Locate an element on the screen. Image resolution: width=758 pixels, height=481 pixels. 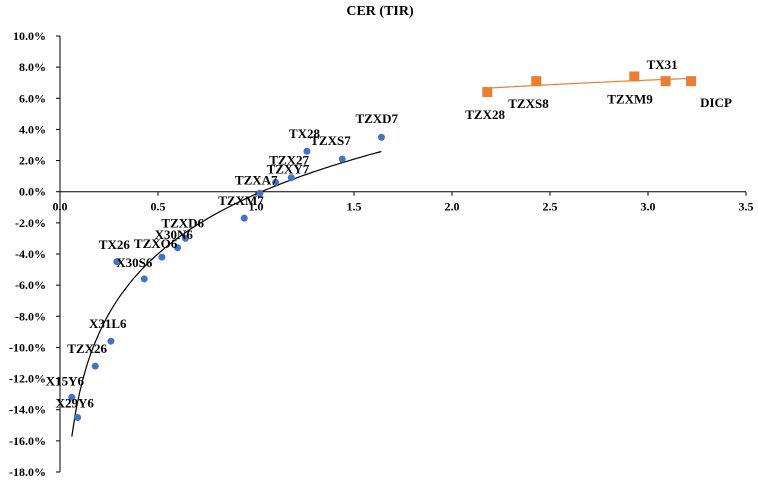
y-tick-label: -10.0% is located at coordinates (27, 347).